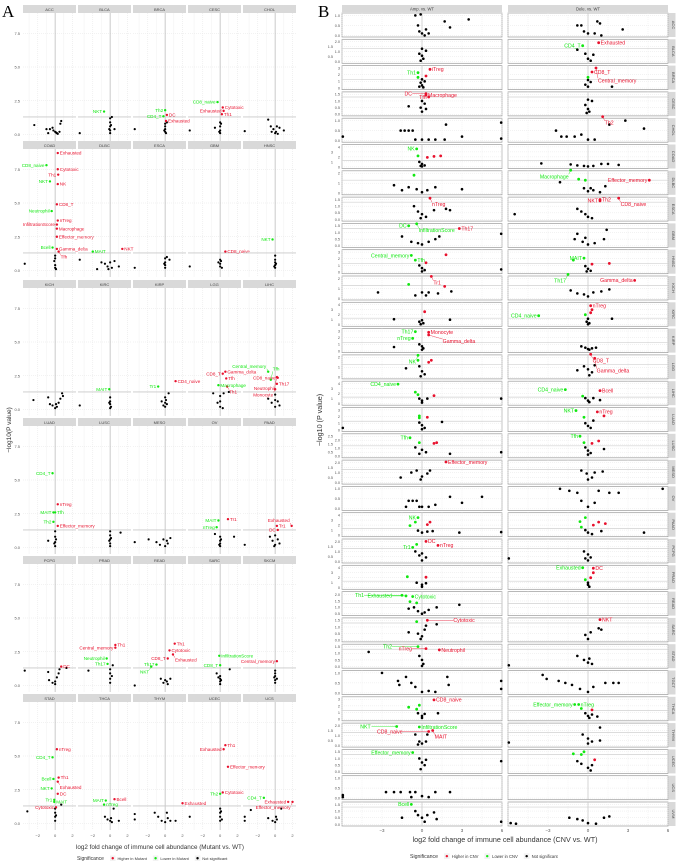 The image size is (676, 863). I want to click on subpanel-amp: Th17 Monocyte Gamma_delta nTreg, so click(422, 340).